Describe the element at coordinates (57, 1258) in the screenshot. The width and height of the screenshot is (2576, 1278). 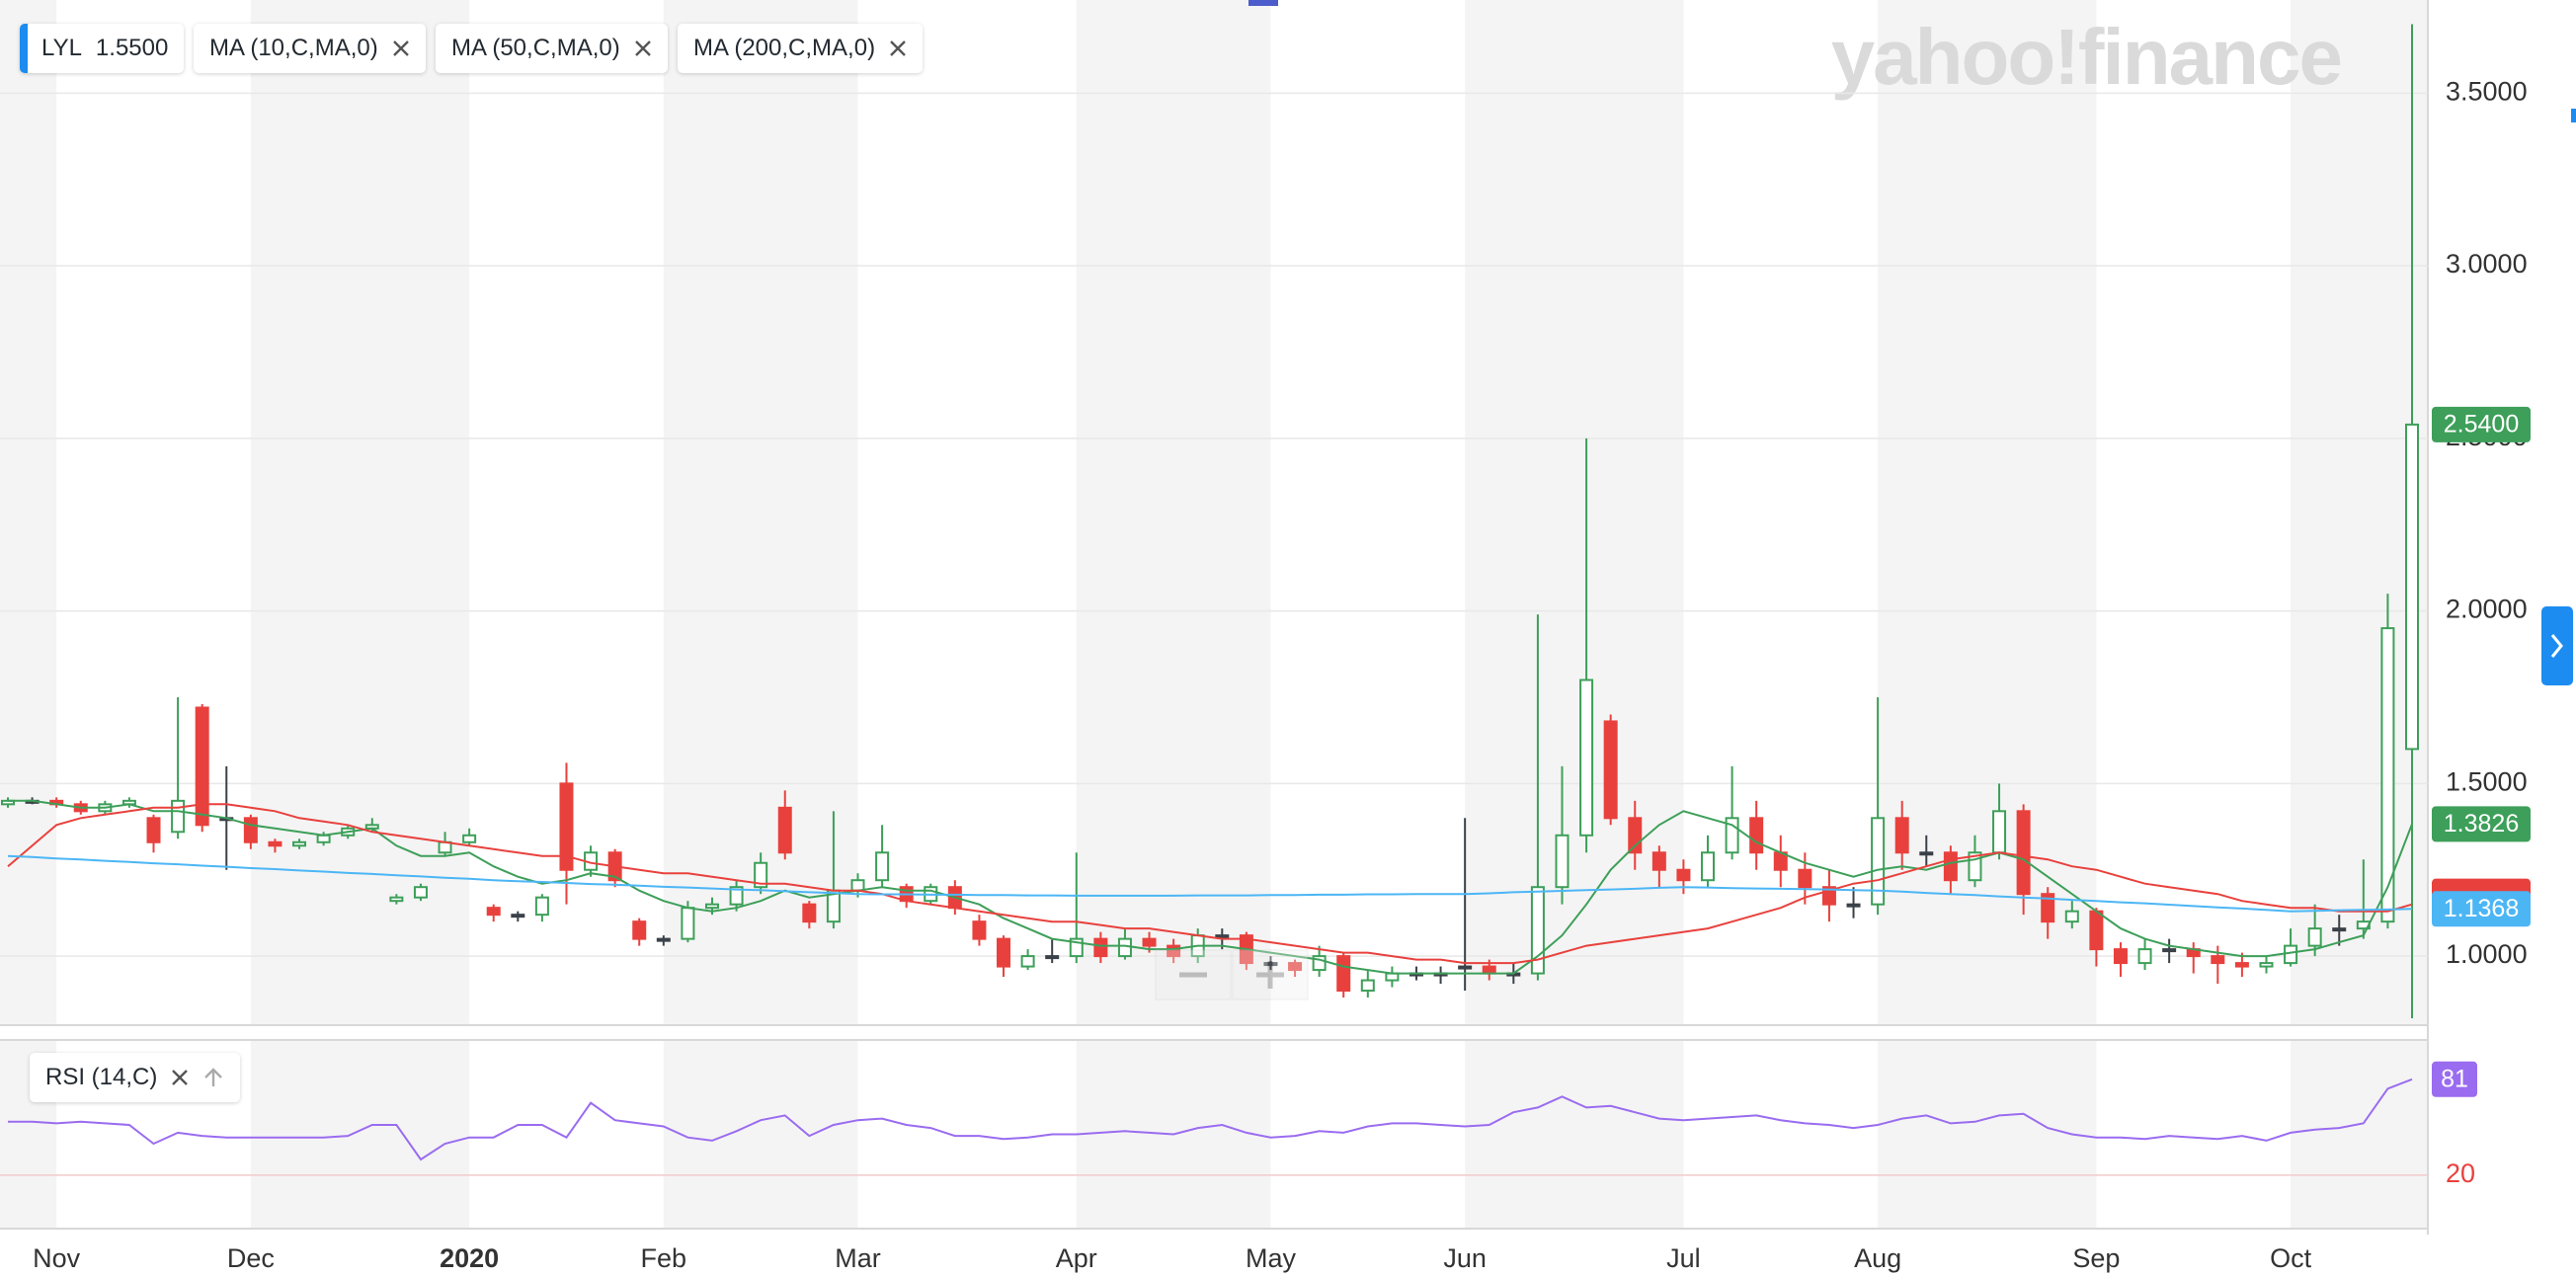
I see `x-tick-label: Nov` at that location.